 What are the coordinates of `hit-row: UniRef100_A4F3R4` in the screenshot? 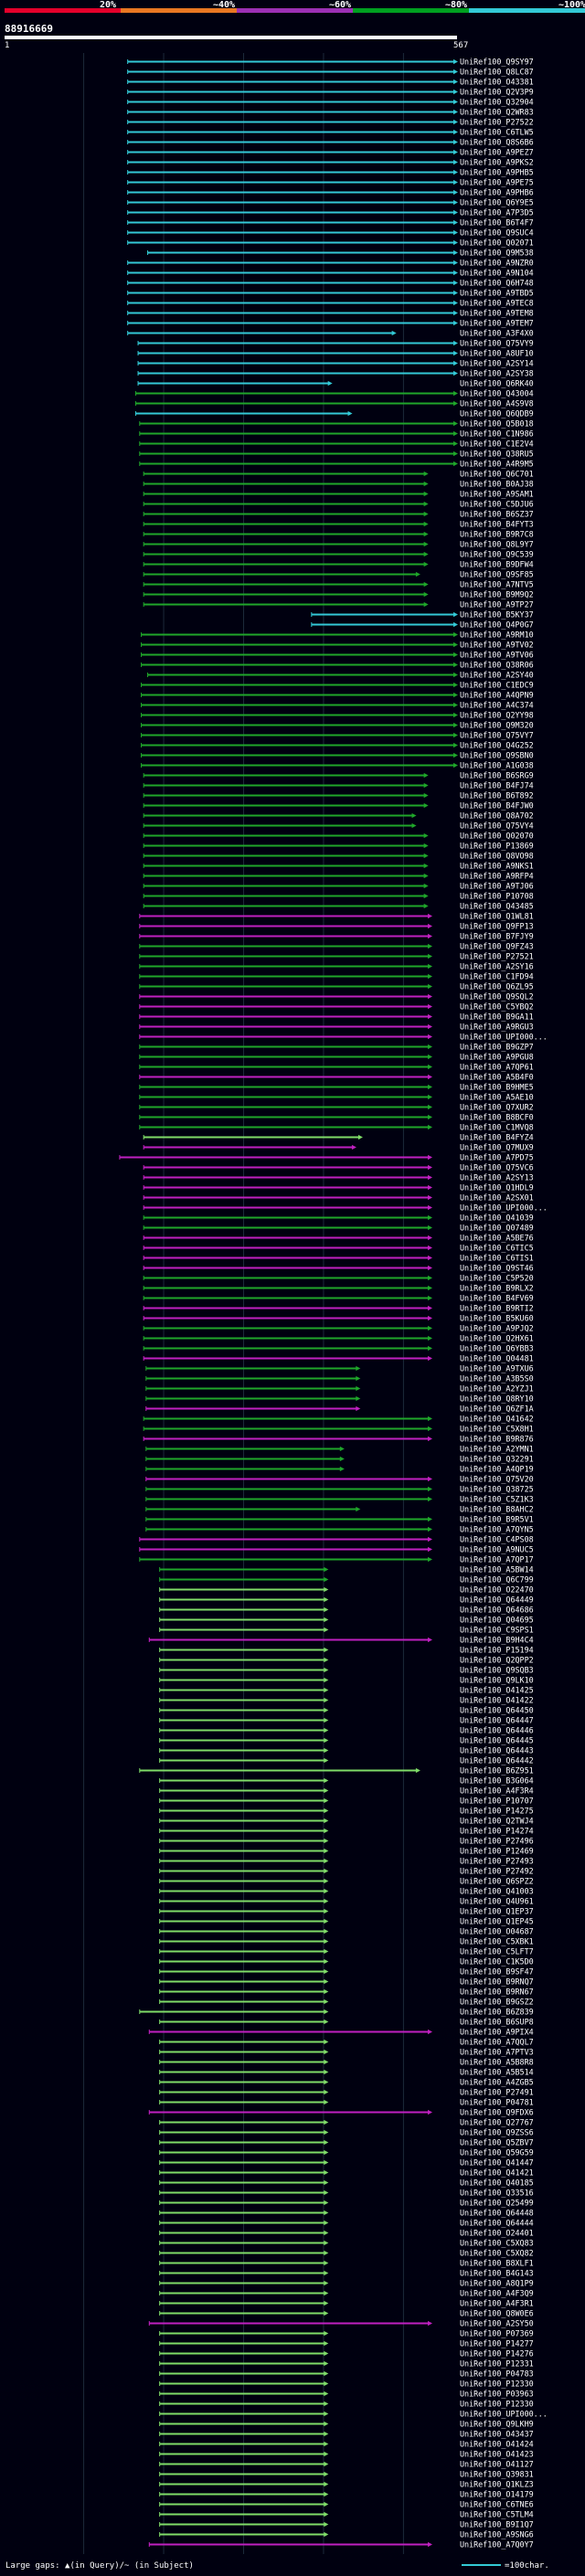 It's located at (346, 1791).